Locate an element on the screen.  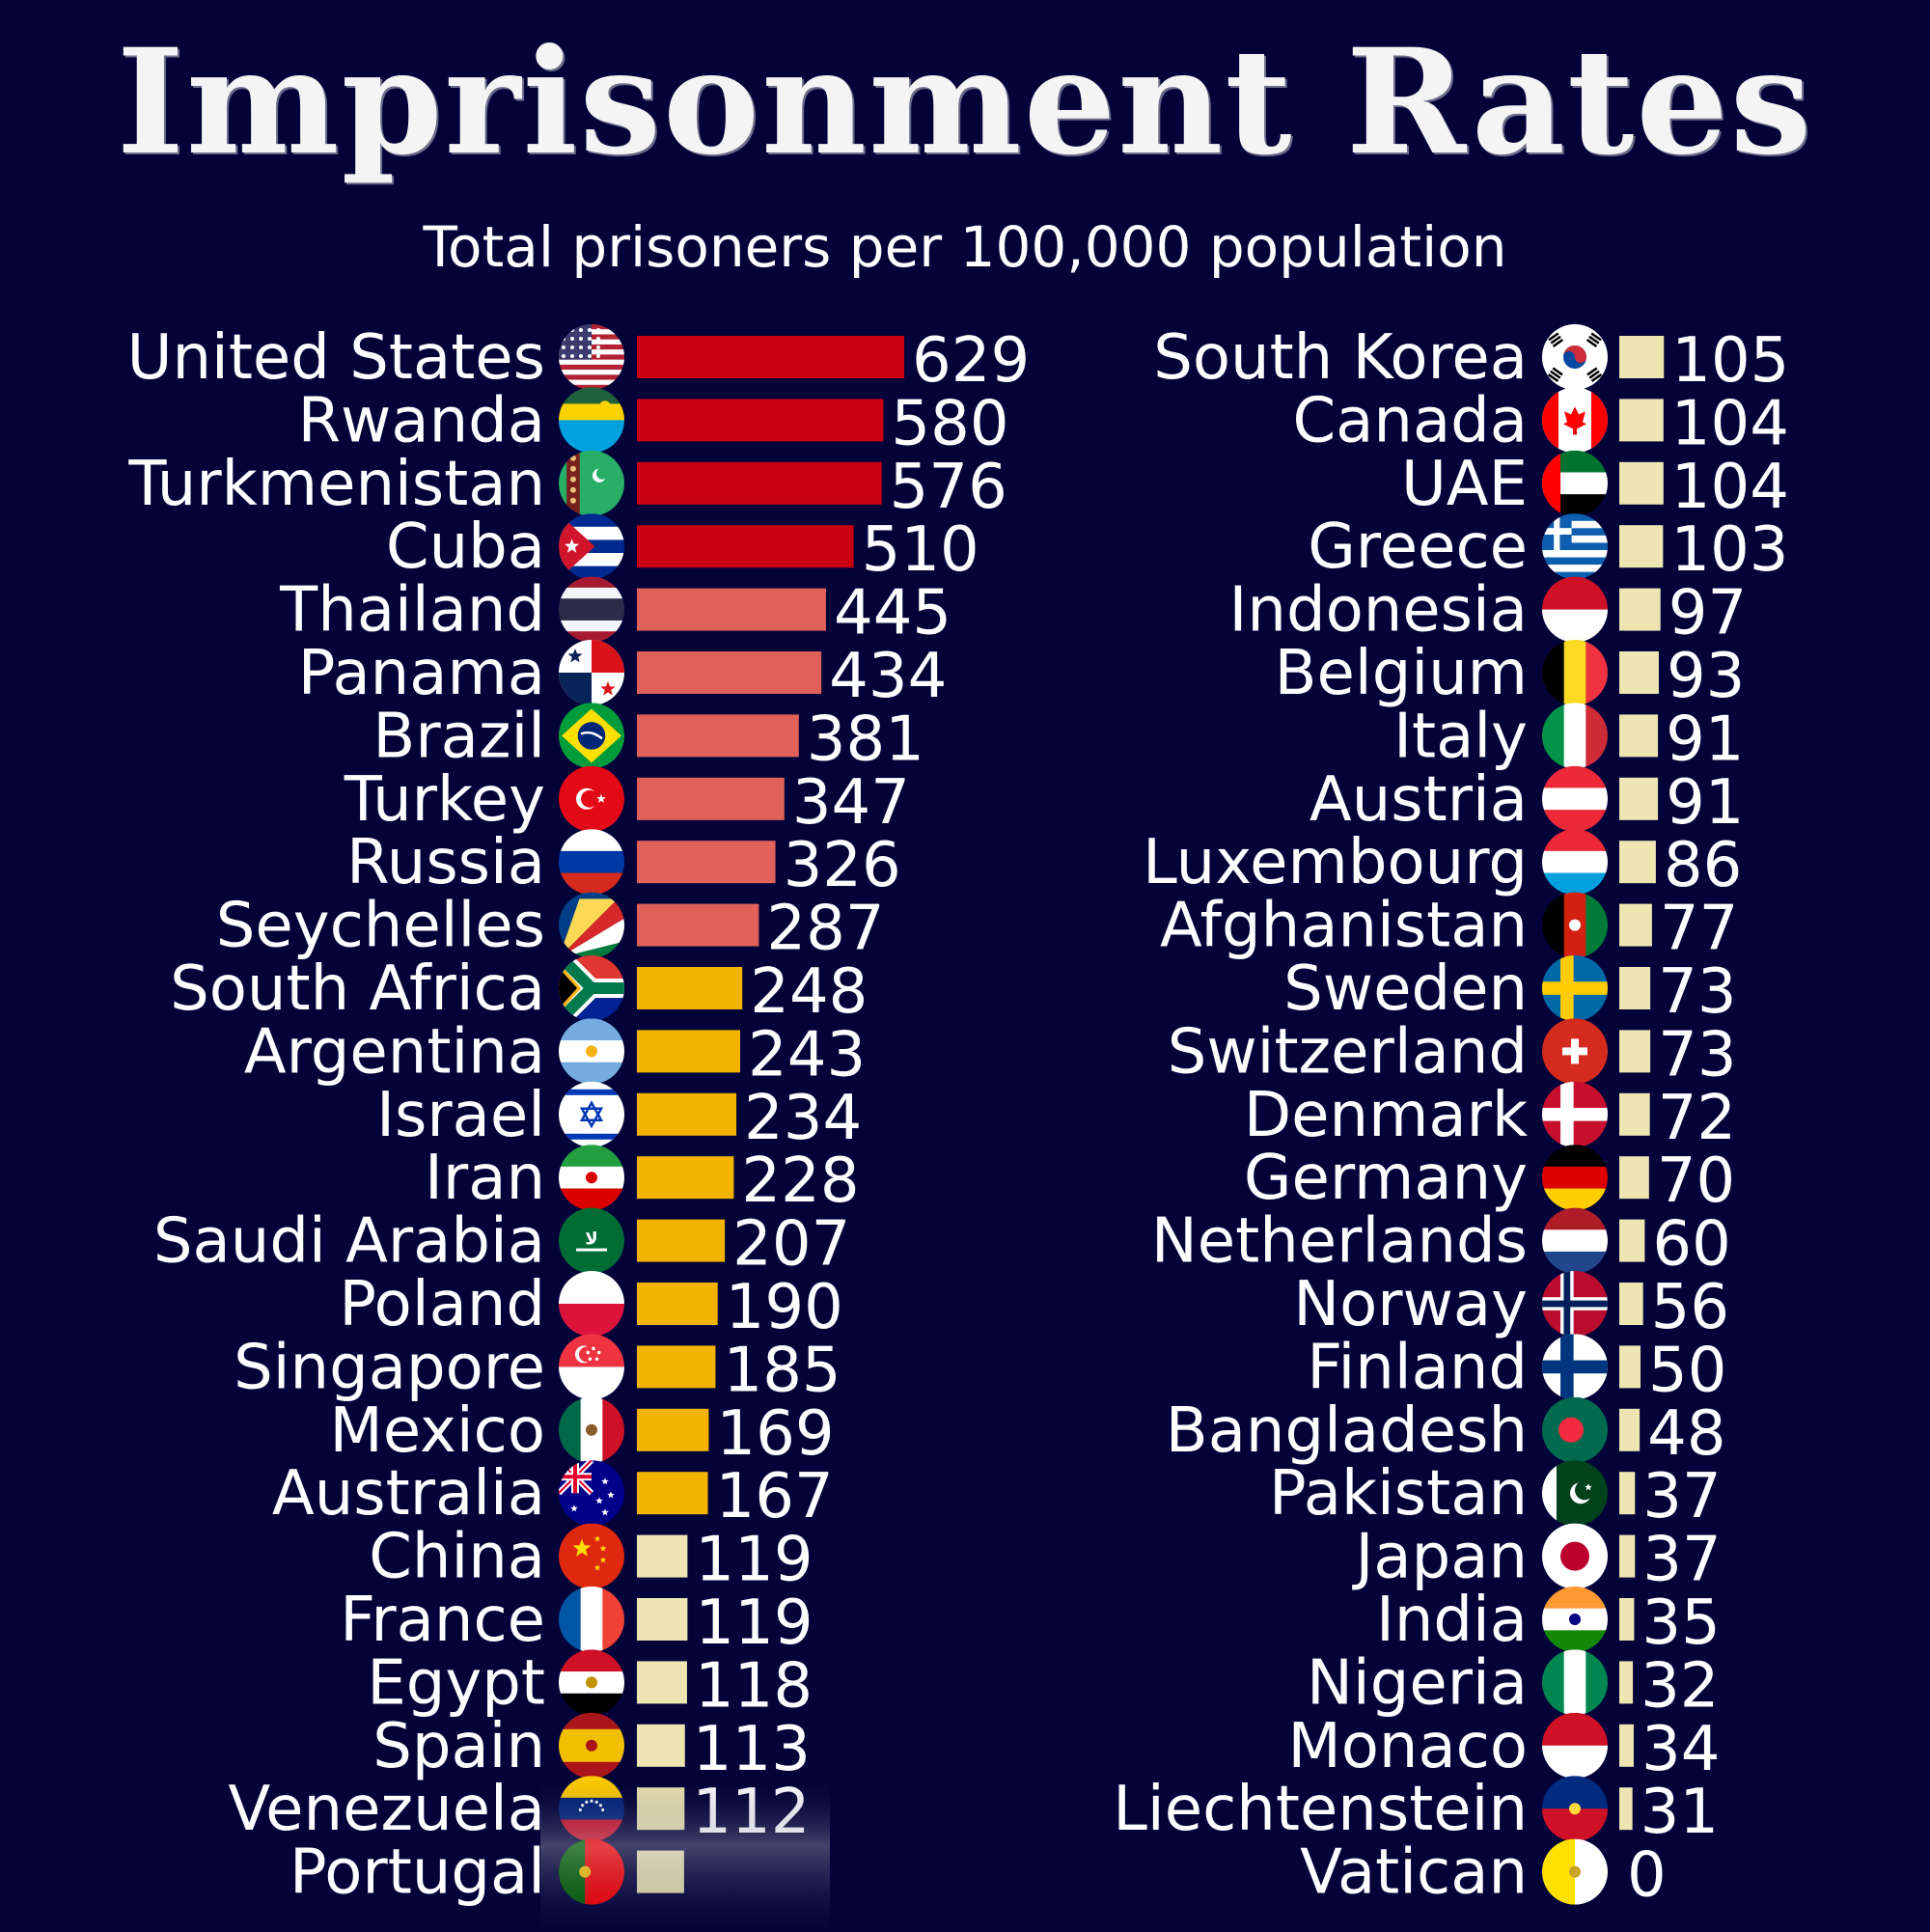
value-label: 31 is located at coordinates (1679, 1812).